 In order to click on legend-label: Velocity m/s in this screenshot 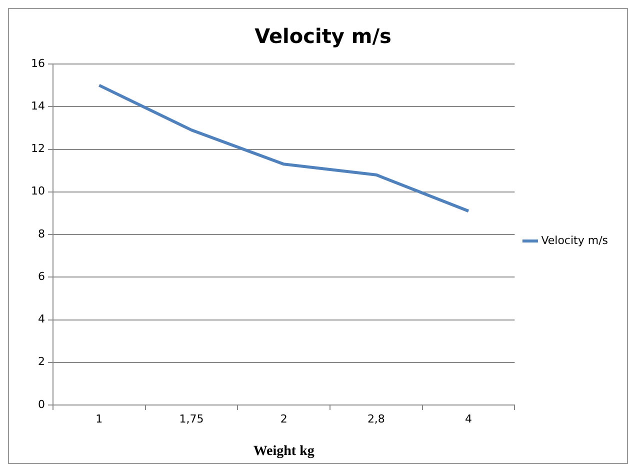, I will do `click(574, 240)`.